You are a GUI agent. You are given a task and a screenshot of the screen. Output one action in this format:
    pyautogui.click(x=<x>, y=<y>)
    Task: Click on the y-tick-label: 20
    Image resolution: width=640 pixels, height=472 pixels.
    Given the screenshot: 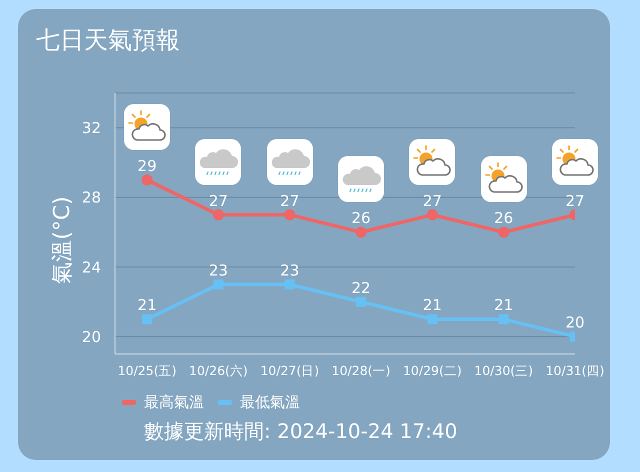 What is the action you would take?
    pyautogui.click(x=91, y=337)
    